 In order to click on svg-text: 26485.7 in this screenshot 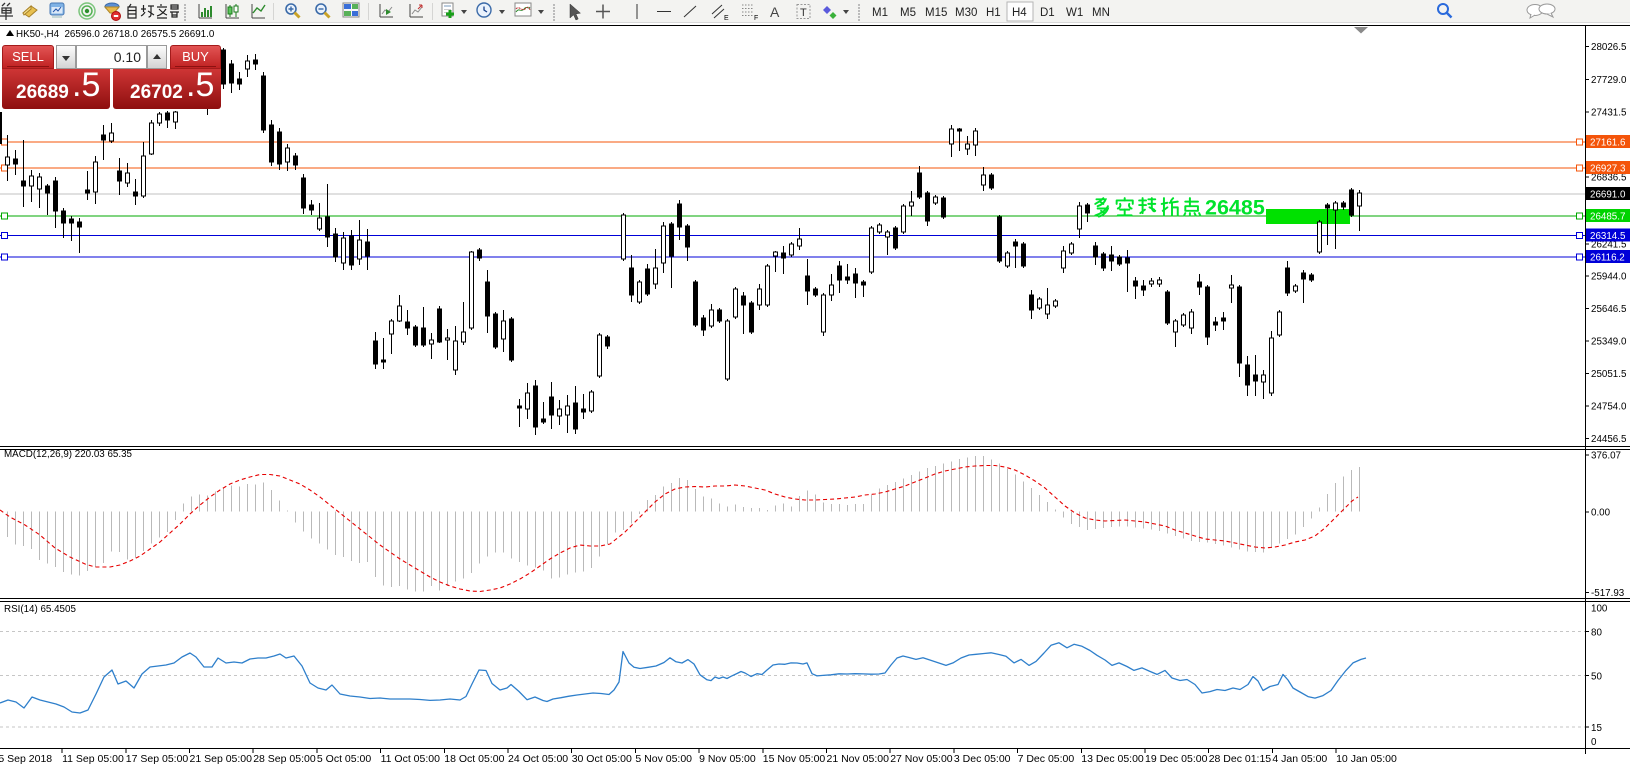, I will do `click(1607, 217)`.